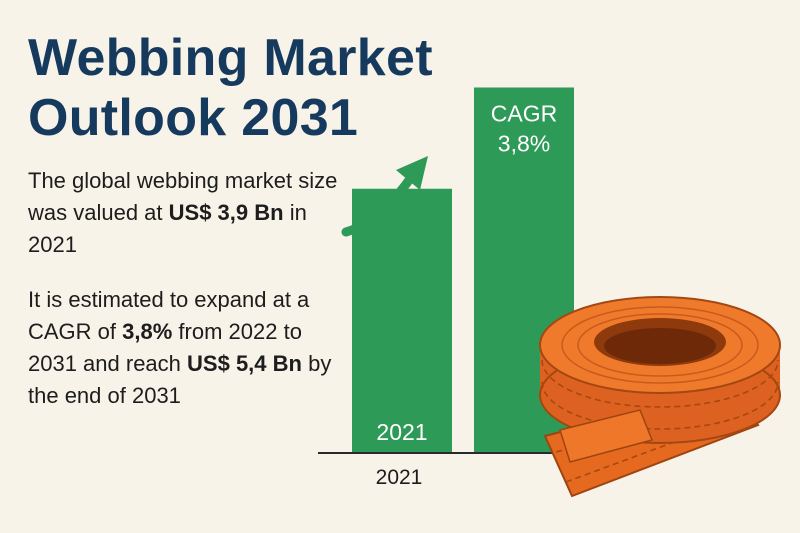  Describe the element at coordinates (180, 379) in the screenshot. I see `p2-text-3: by the end of 2031` at that location.